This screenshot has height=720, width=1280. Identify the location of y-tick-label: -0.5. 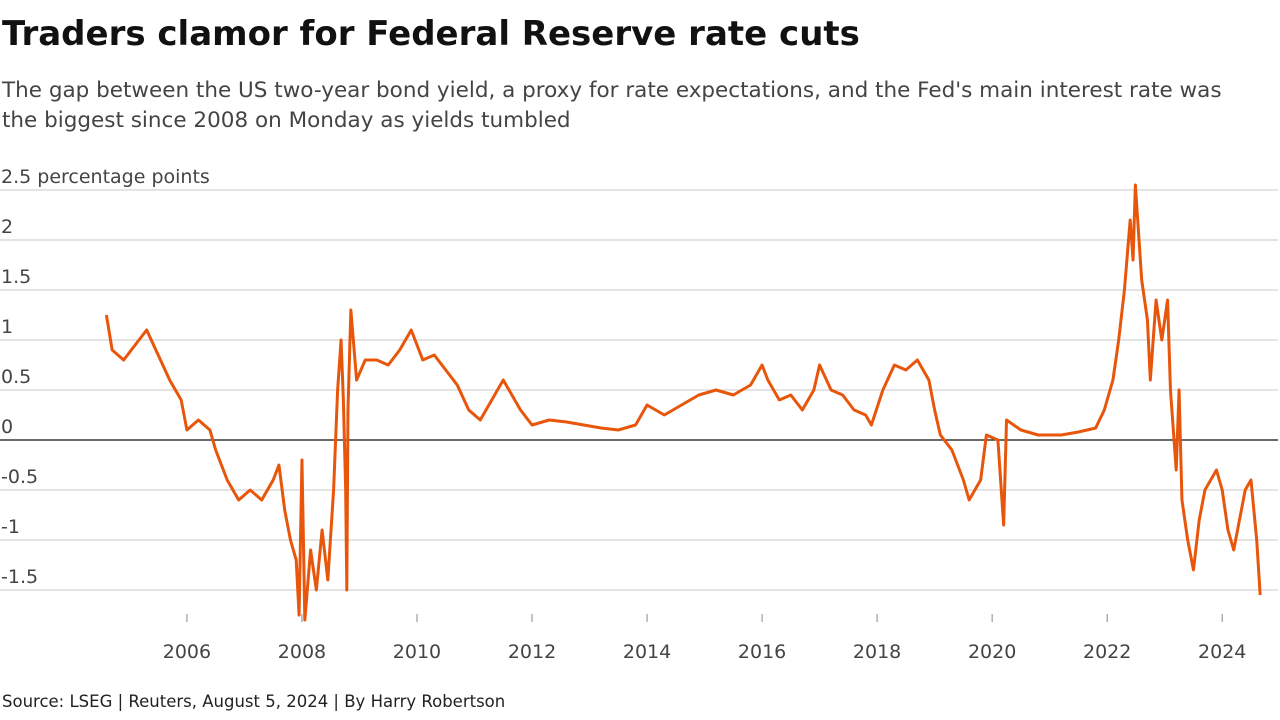
(19, 477).